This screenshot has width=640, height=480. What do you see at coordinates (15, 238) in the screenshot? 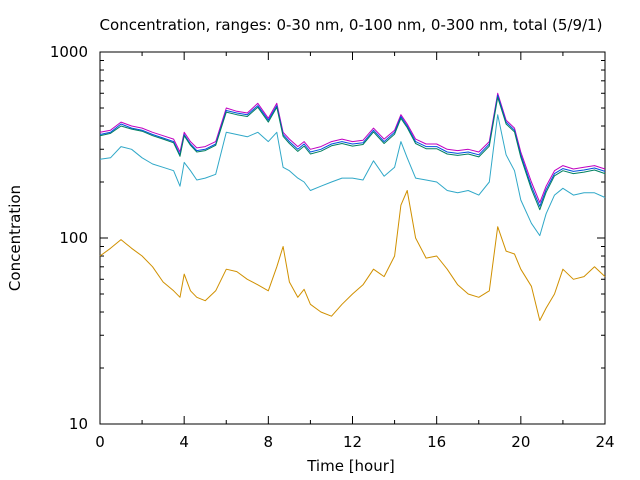
I see `y-axis-label: Concentration` at bounding box center [15, 238].